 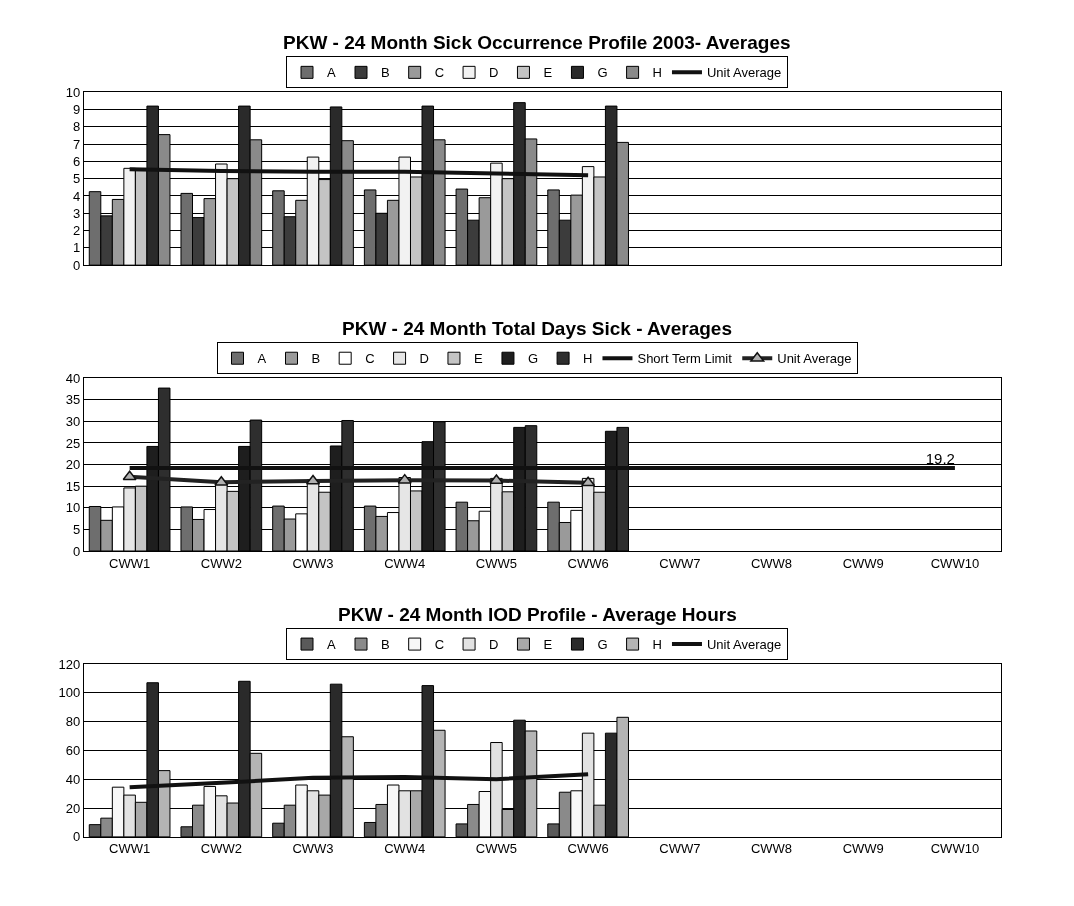 I want to click on y-tick-label: 25, so click(x=73, y=443).